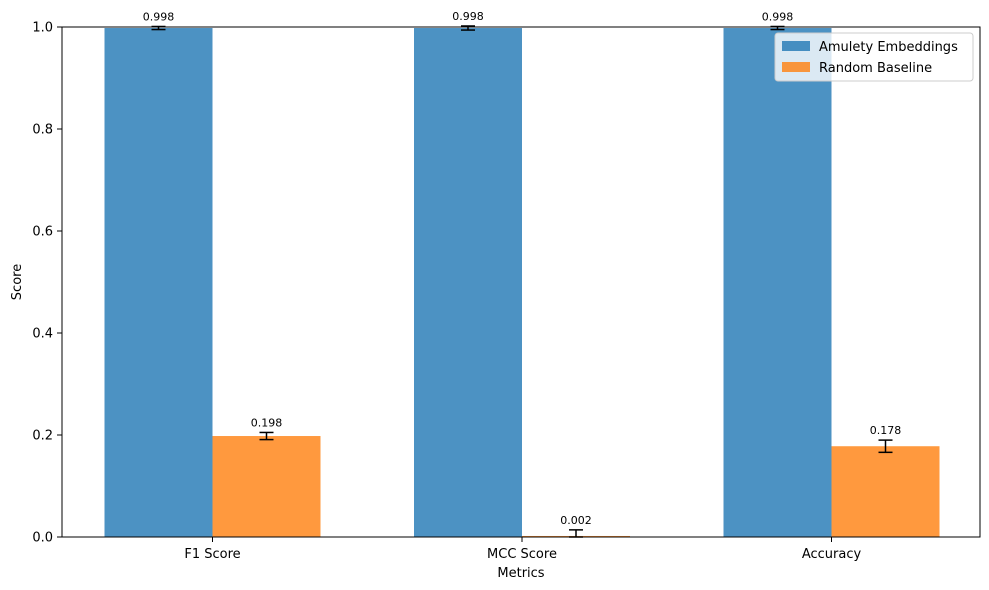 The width and height of the screenshot is (989, 590). I want to click on data-label-0-2: 0.998, so click(778, 16).